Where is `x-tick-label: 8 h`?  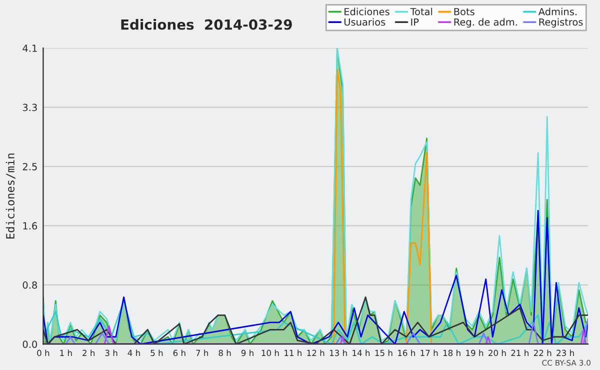
x-tick-label: 8 h is located at coordinates (224, 353).